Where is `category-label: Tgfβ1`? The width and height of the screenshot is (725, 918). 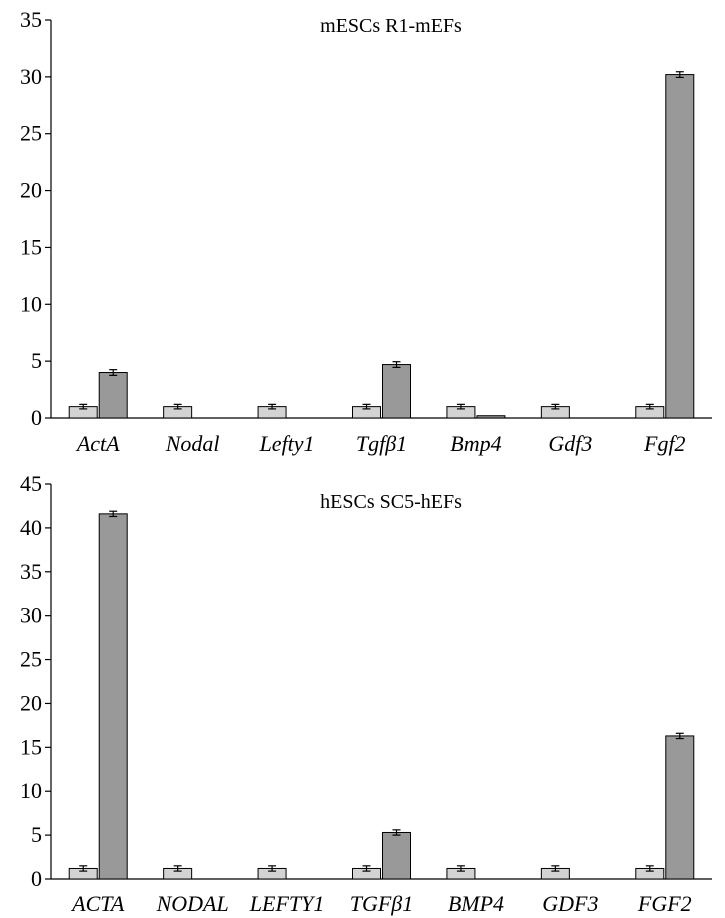 category-label: Tgfβ1 is located at coordinates (381, 443).